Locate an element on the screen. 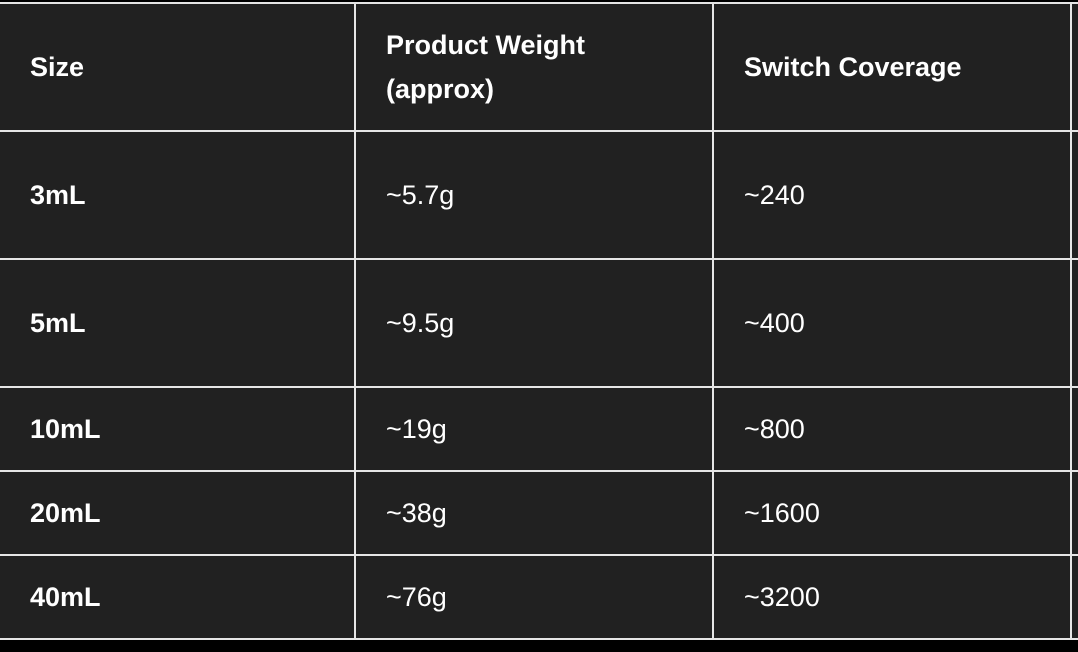 This screenshot has width=1078, height=652. header-overflow-column is located at coordinates (1074, 67).